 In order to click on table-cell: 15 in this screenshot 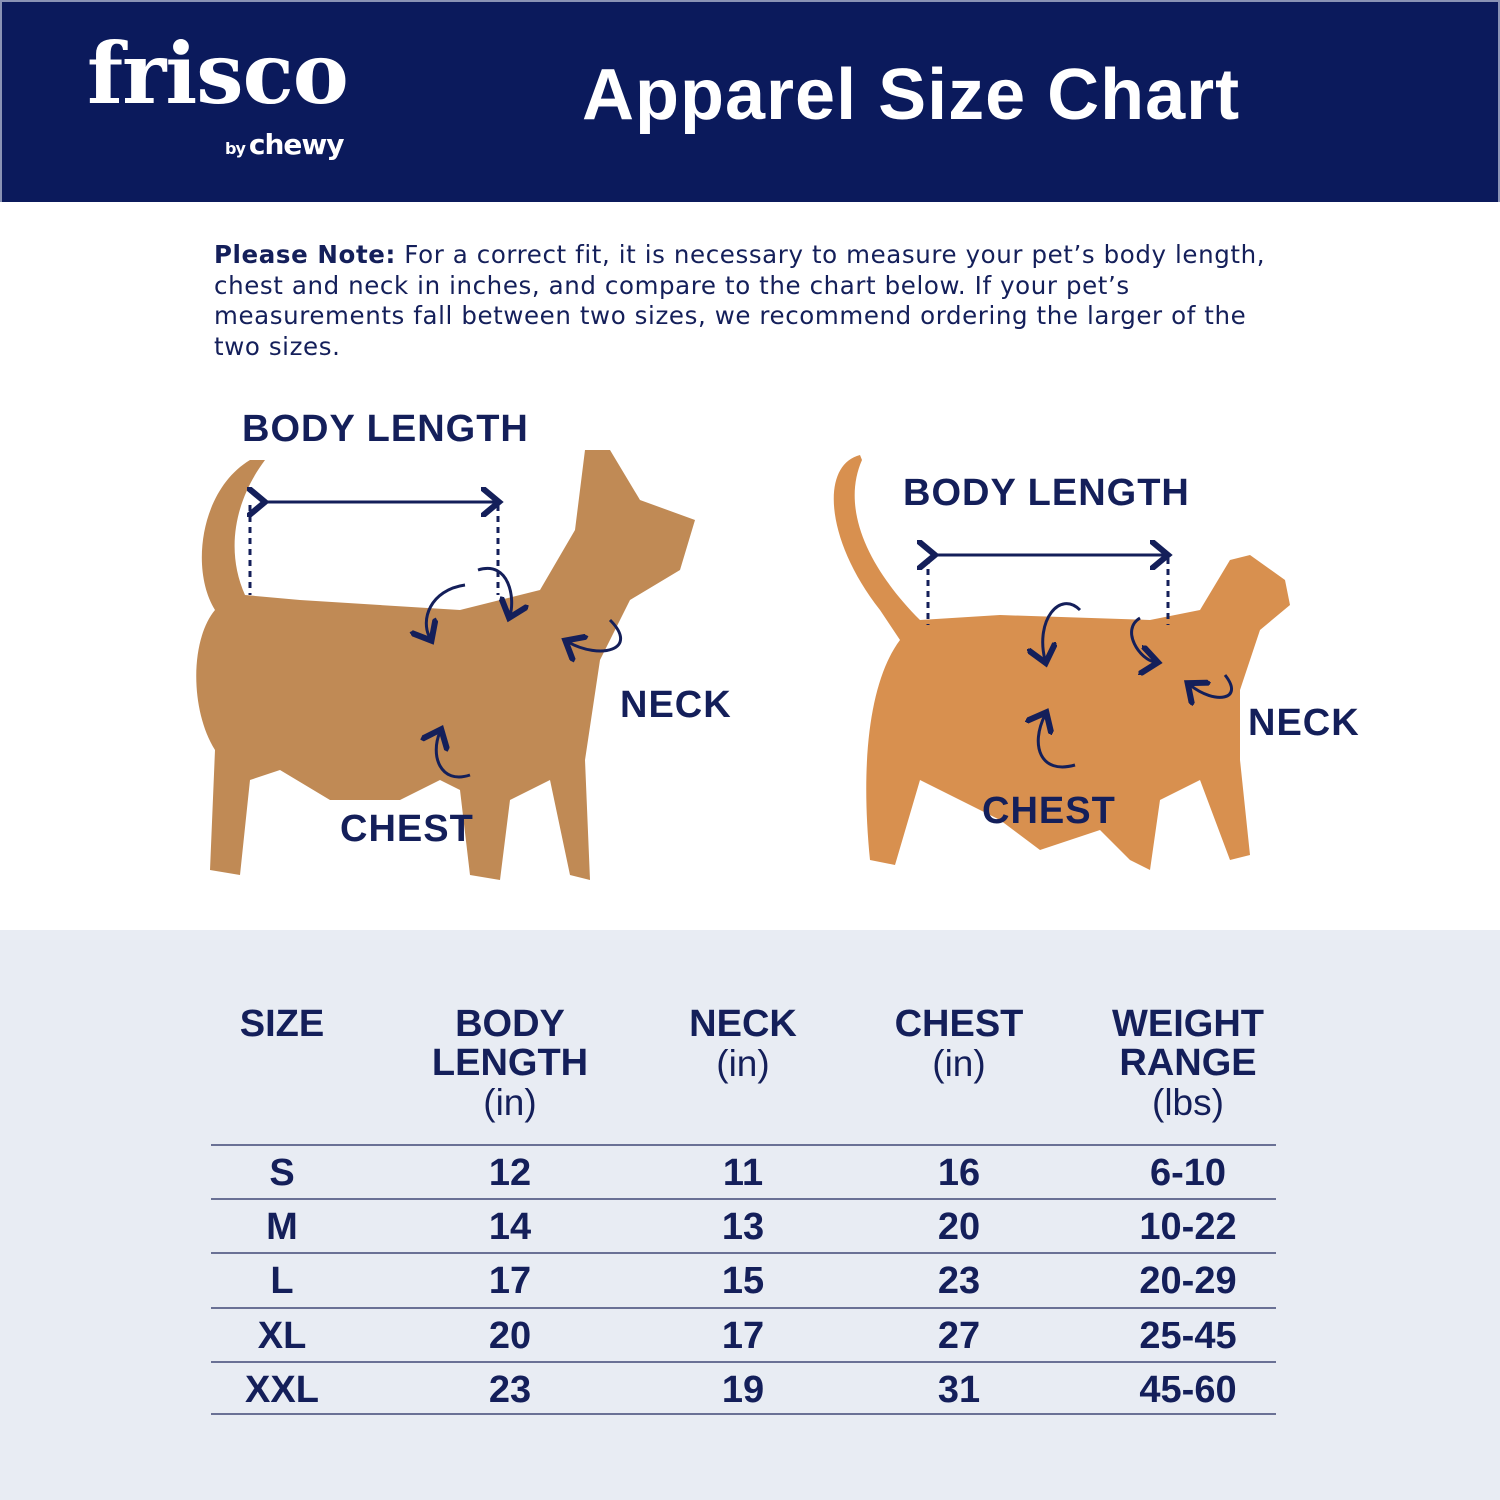, I will do `click(743, 1281)`.